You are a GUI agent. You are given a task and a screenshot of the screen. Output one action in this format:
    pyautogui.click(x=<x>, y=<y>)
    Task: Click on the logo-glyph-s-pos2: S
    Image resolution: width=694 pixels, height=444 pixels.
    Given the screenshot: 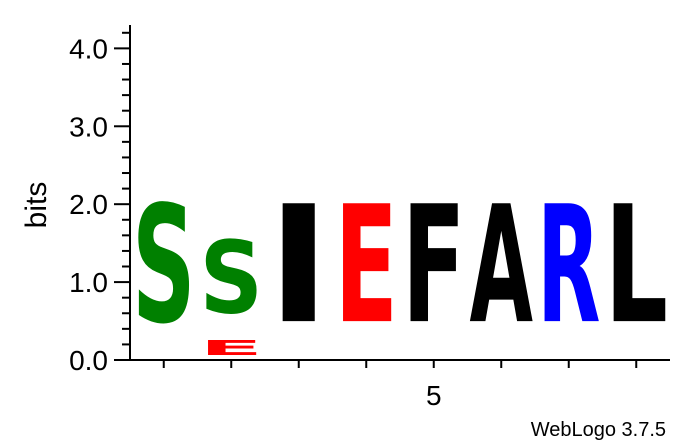 What is the action you would take?
    pyautogui.click(x=231, y=279)
    